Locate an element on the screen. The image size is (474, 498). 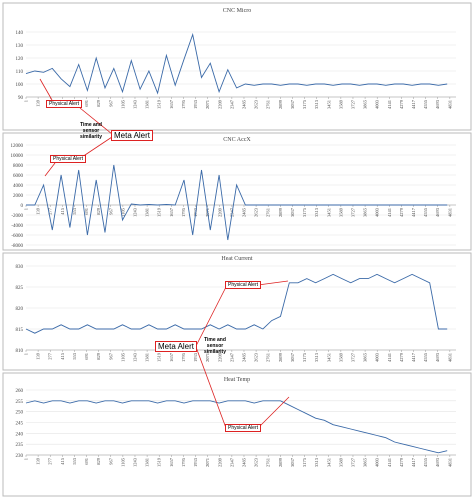
chart-title: Heat Temp is located at coordinates (237, 380).